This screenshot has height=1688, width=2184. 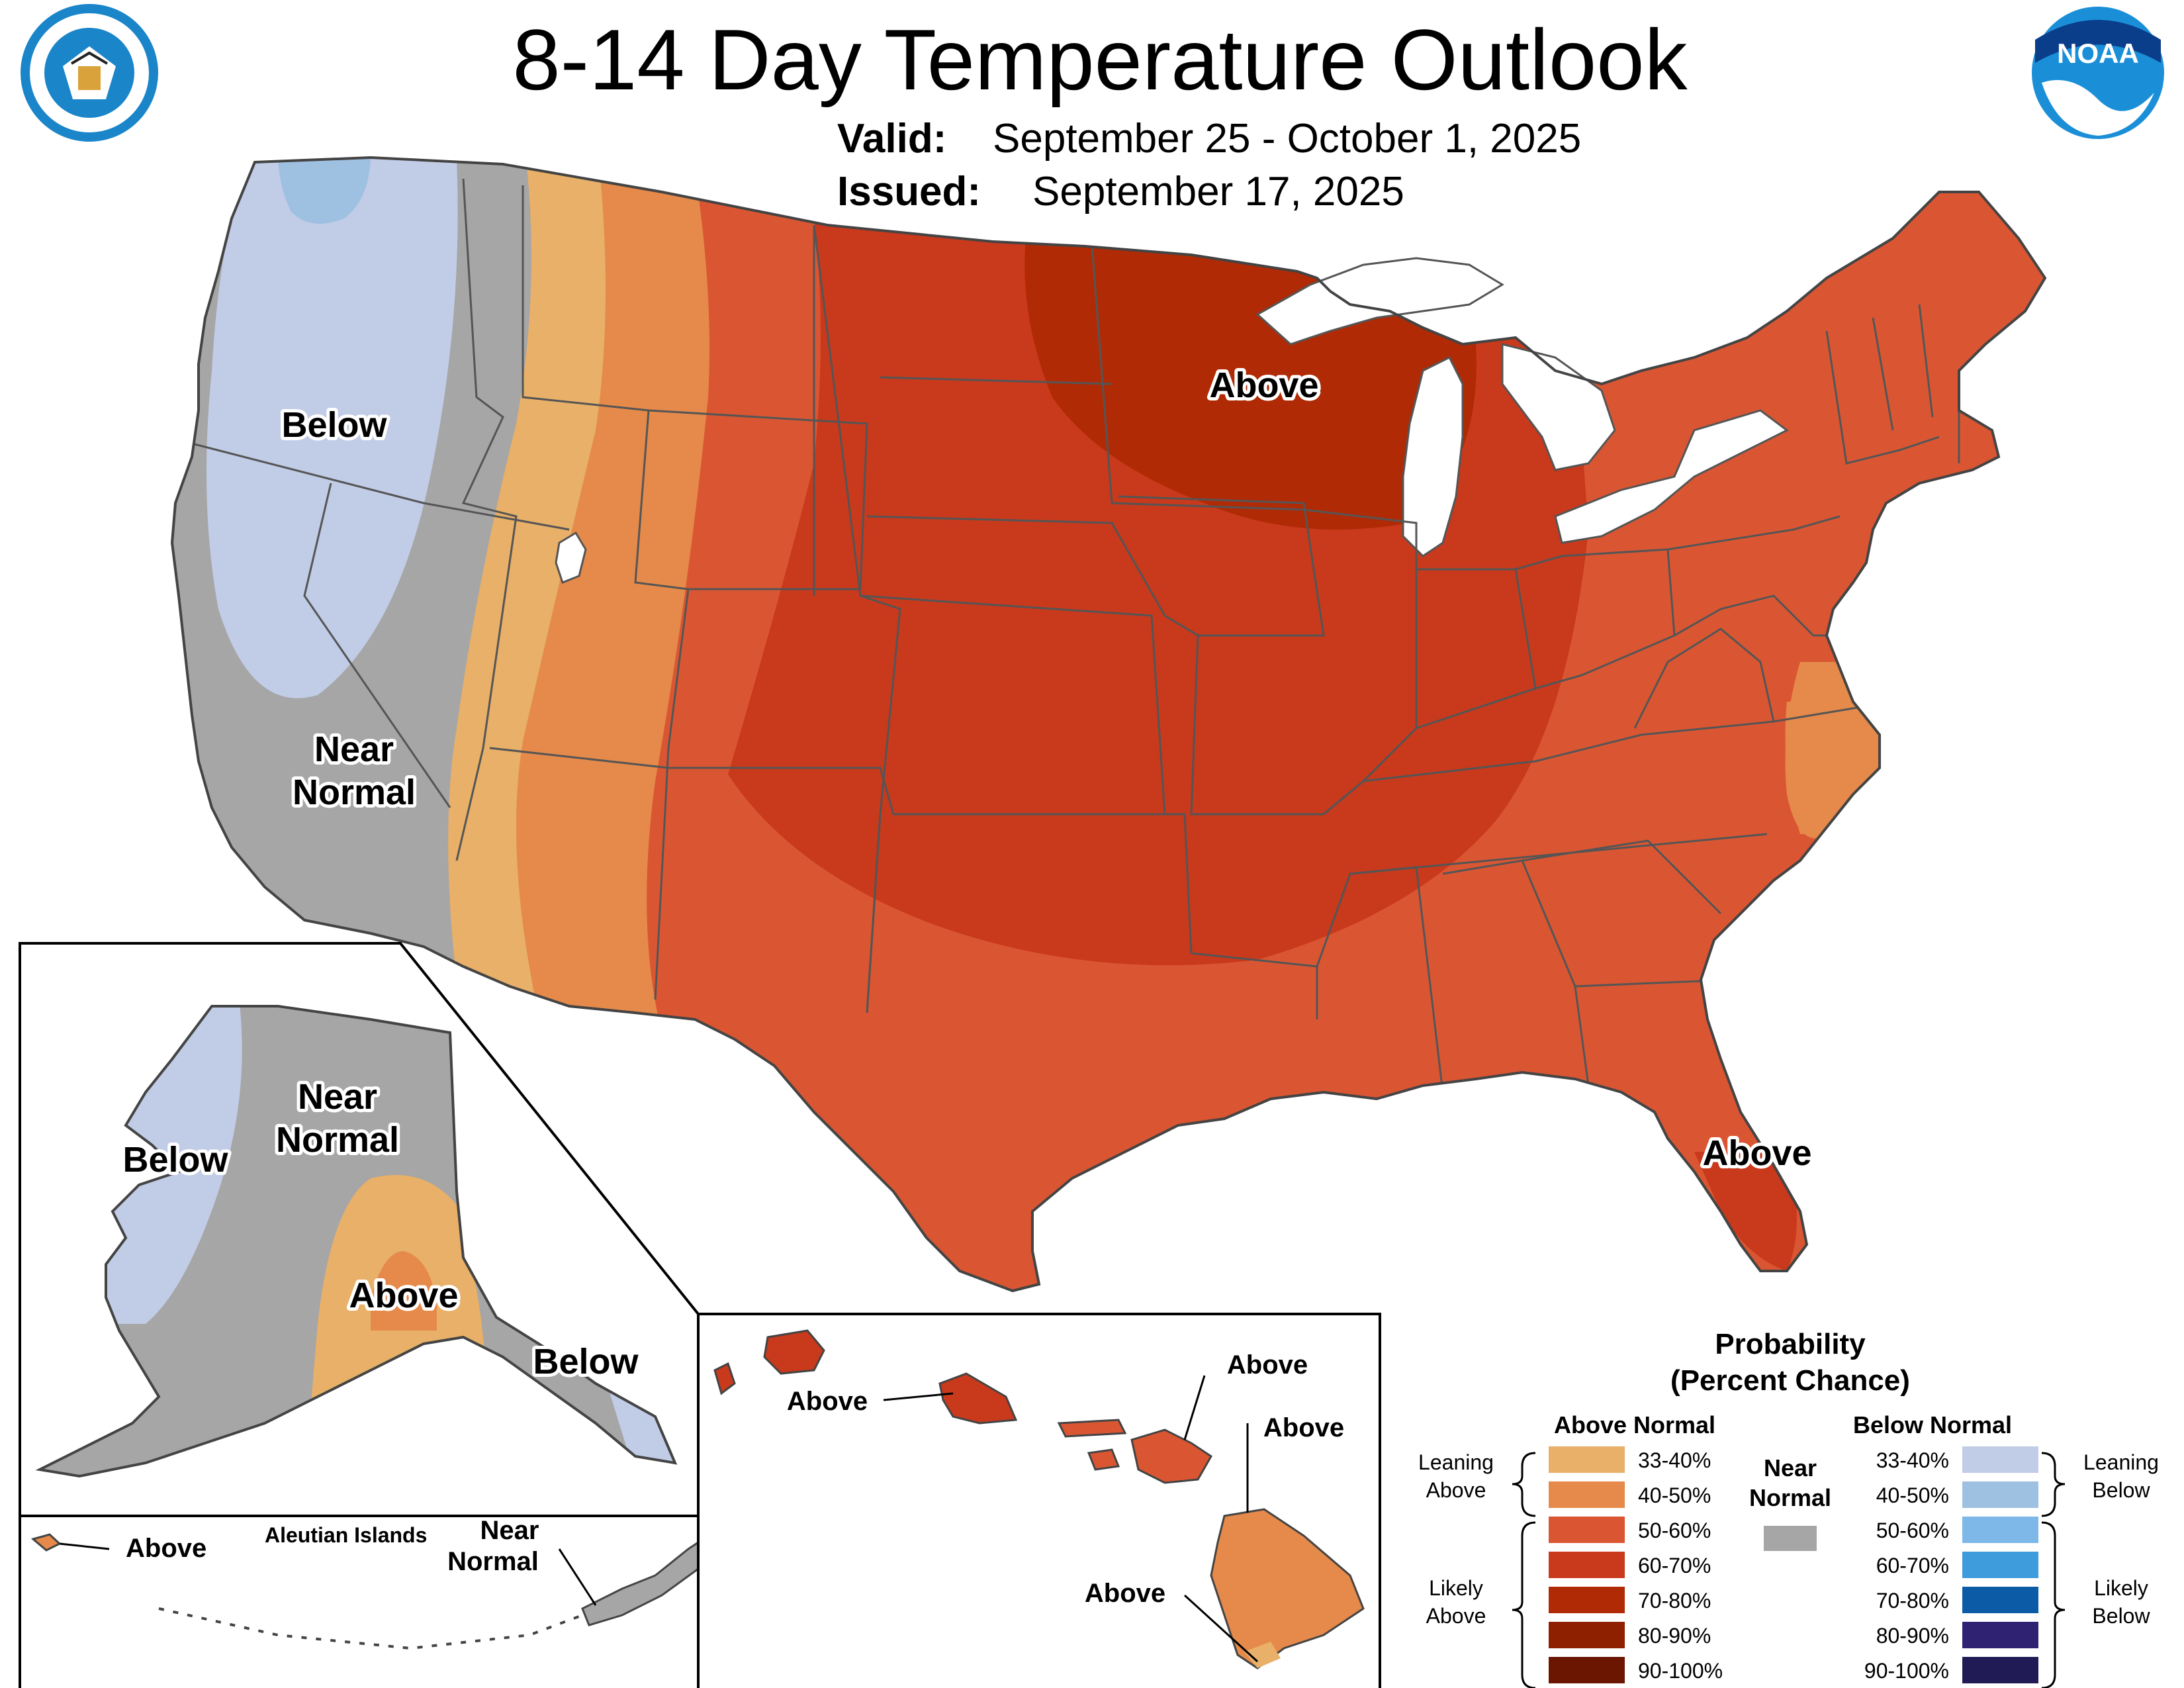 What do you see at coordinates (403, 1295) in the screenshot?
I see `alaska-above-label: Above` at bounding box center [403, 1295].